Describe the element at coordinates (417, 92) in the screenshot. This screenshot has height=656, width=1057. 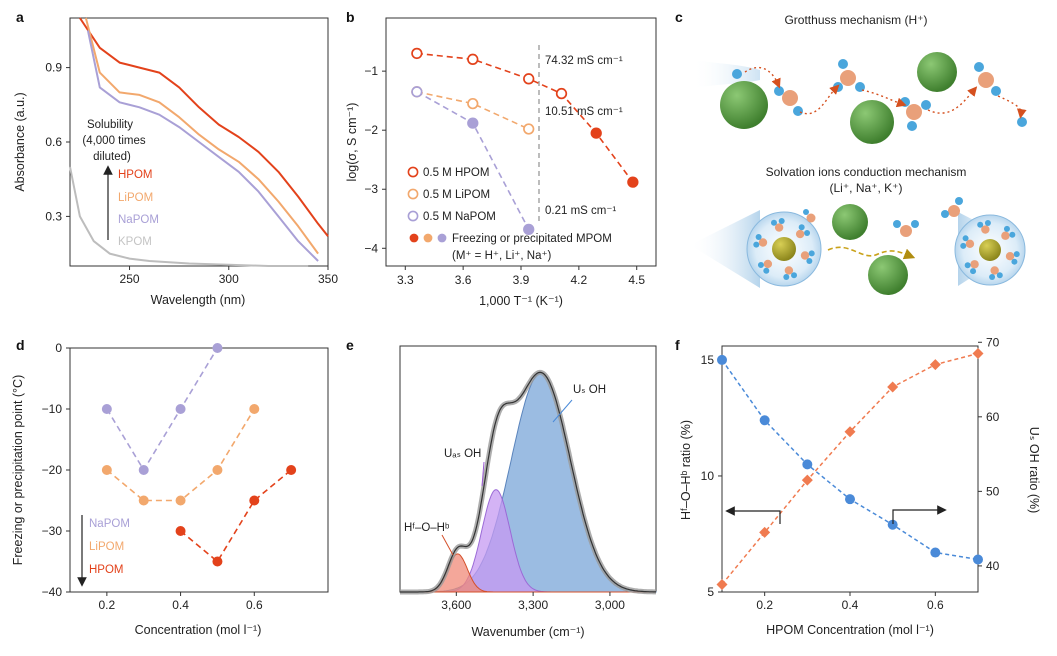
I see `panel-b-point-napom` at that location.